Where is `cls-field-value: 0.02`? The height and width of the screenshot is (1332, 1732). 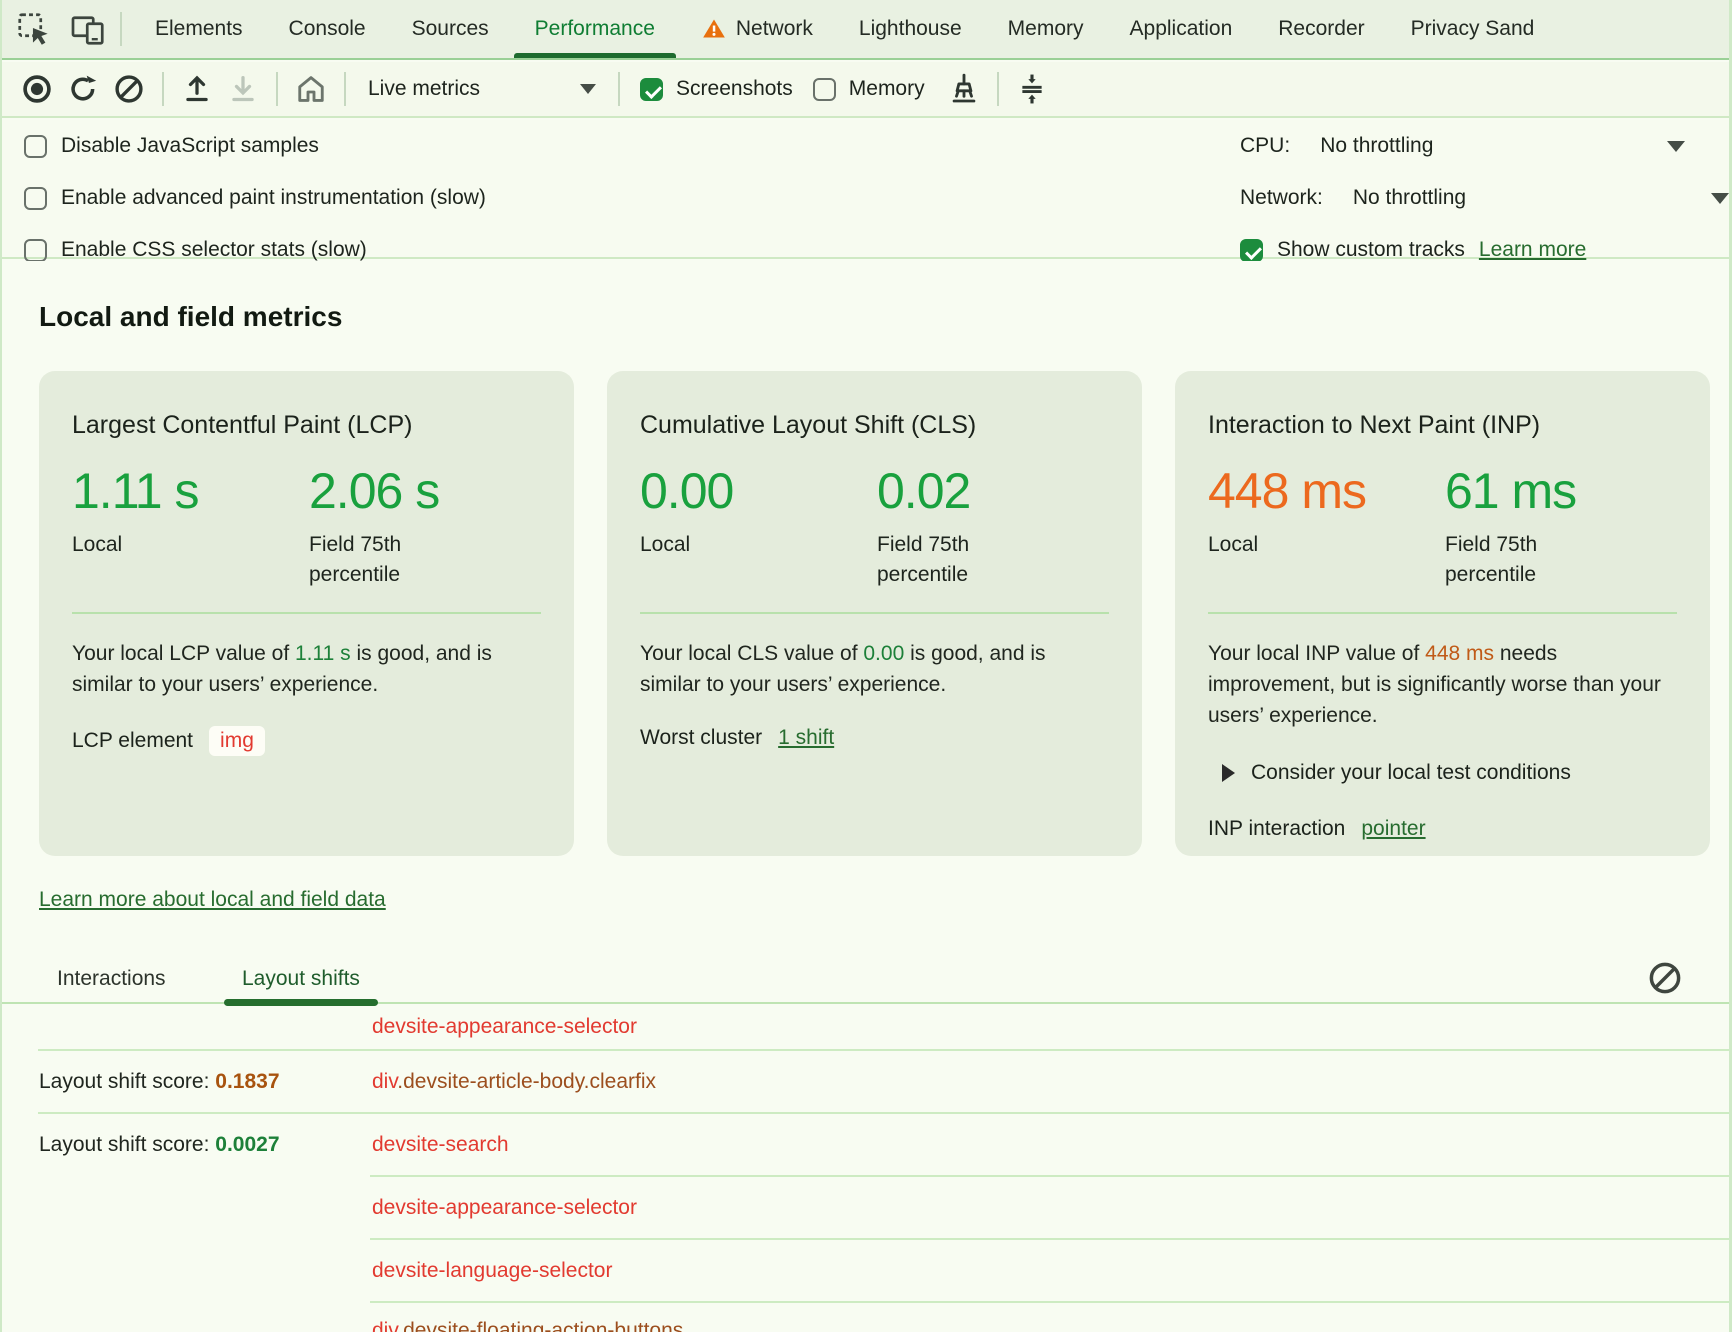 cls-field-value: 0.02 is located at coordinates (924, 491).